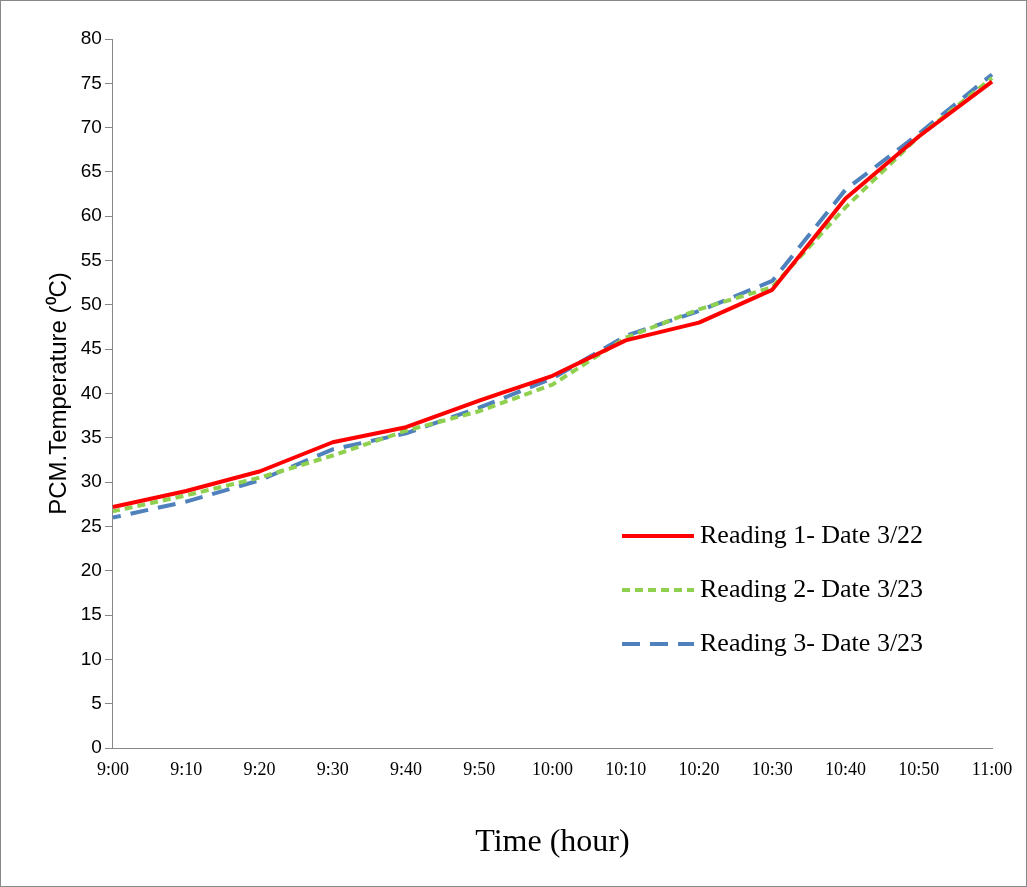 Image resolution: width=1027 pixels, height=887 pixels. What do you see at coordinates (91, 614) in the screenshot?
I see `y-tick-label: 15` at bounding box center [91, 614].